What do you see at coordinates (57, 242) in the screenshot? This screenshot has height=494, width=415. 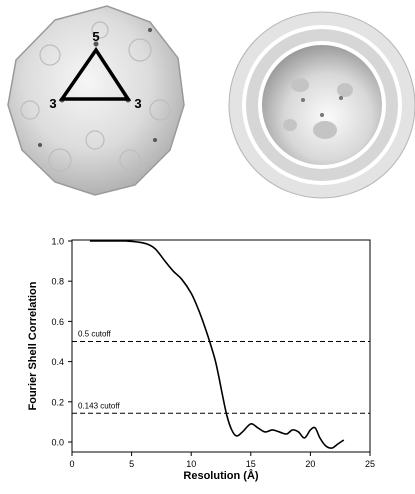 I see `y-tick-label: 1.0` at bounding box center [57, 242].